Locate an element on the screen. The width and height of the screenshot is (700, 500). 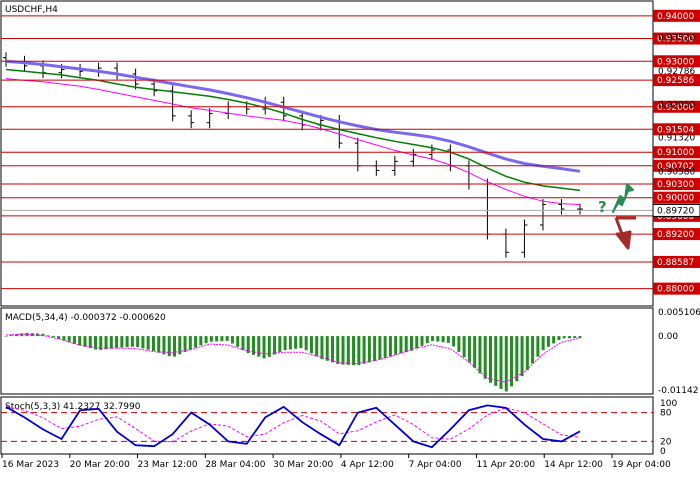
level-label: 0.88000 is located at coordinates (675, 290).